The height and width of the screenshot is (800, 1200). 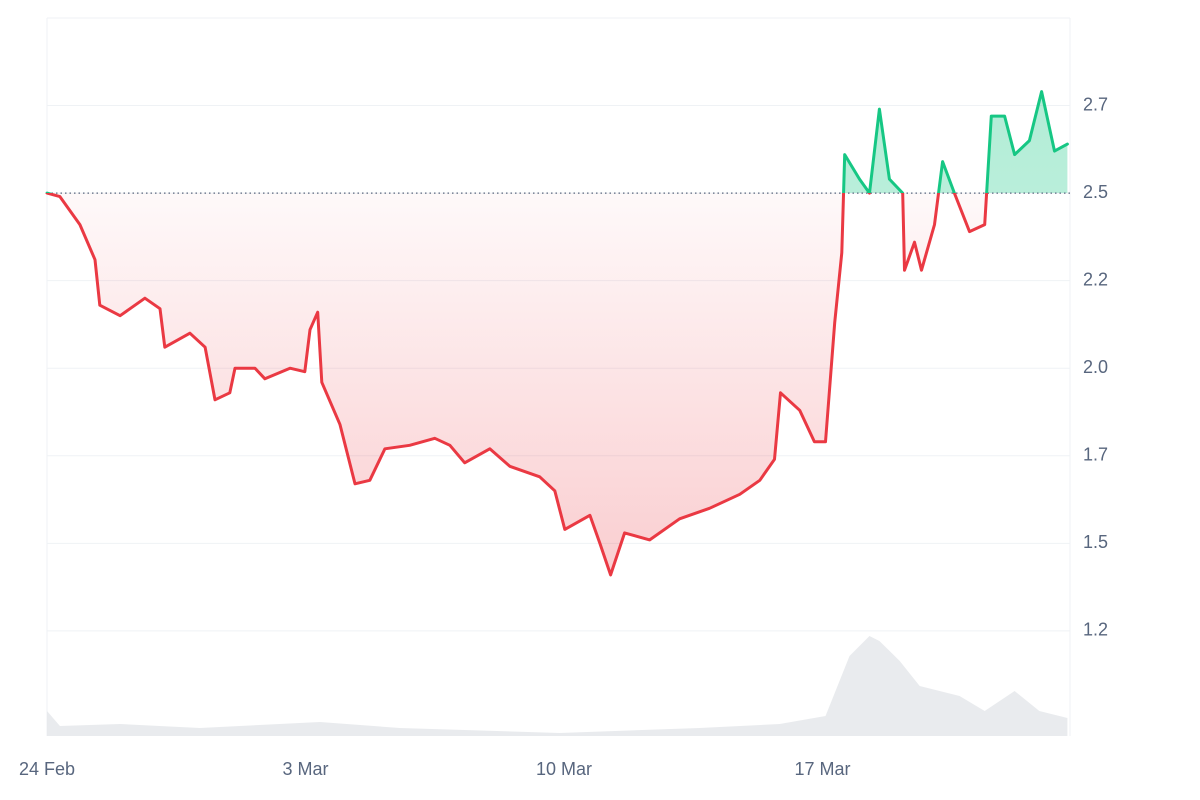 I want to click on y-tick-label: 2.0, so click(x=1095, y=367).